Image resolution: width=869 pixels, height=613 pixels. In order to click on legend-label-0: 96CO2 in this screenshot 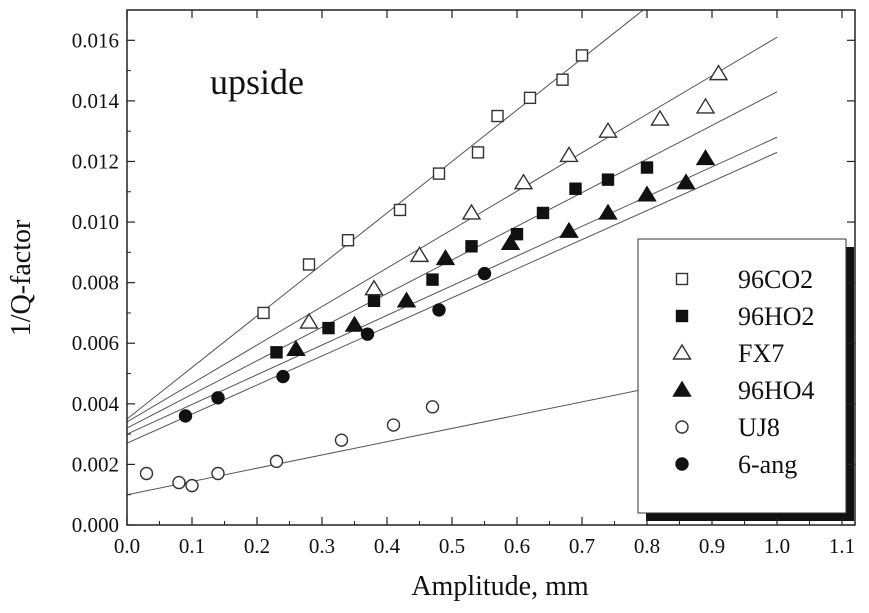, I will do `click(775, 279)`.